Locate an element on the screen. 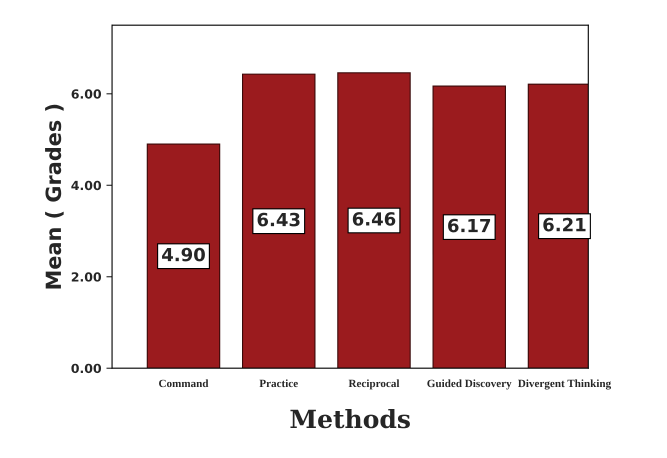 This screenshot has height=458, width=667. x-tick-label: Command is located at coordinates (183, 383).